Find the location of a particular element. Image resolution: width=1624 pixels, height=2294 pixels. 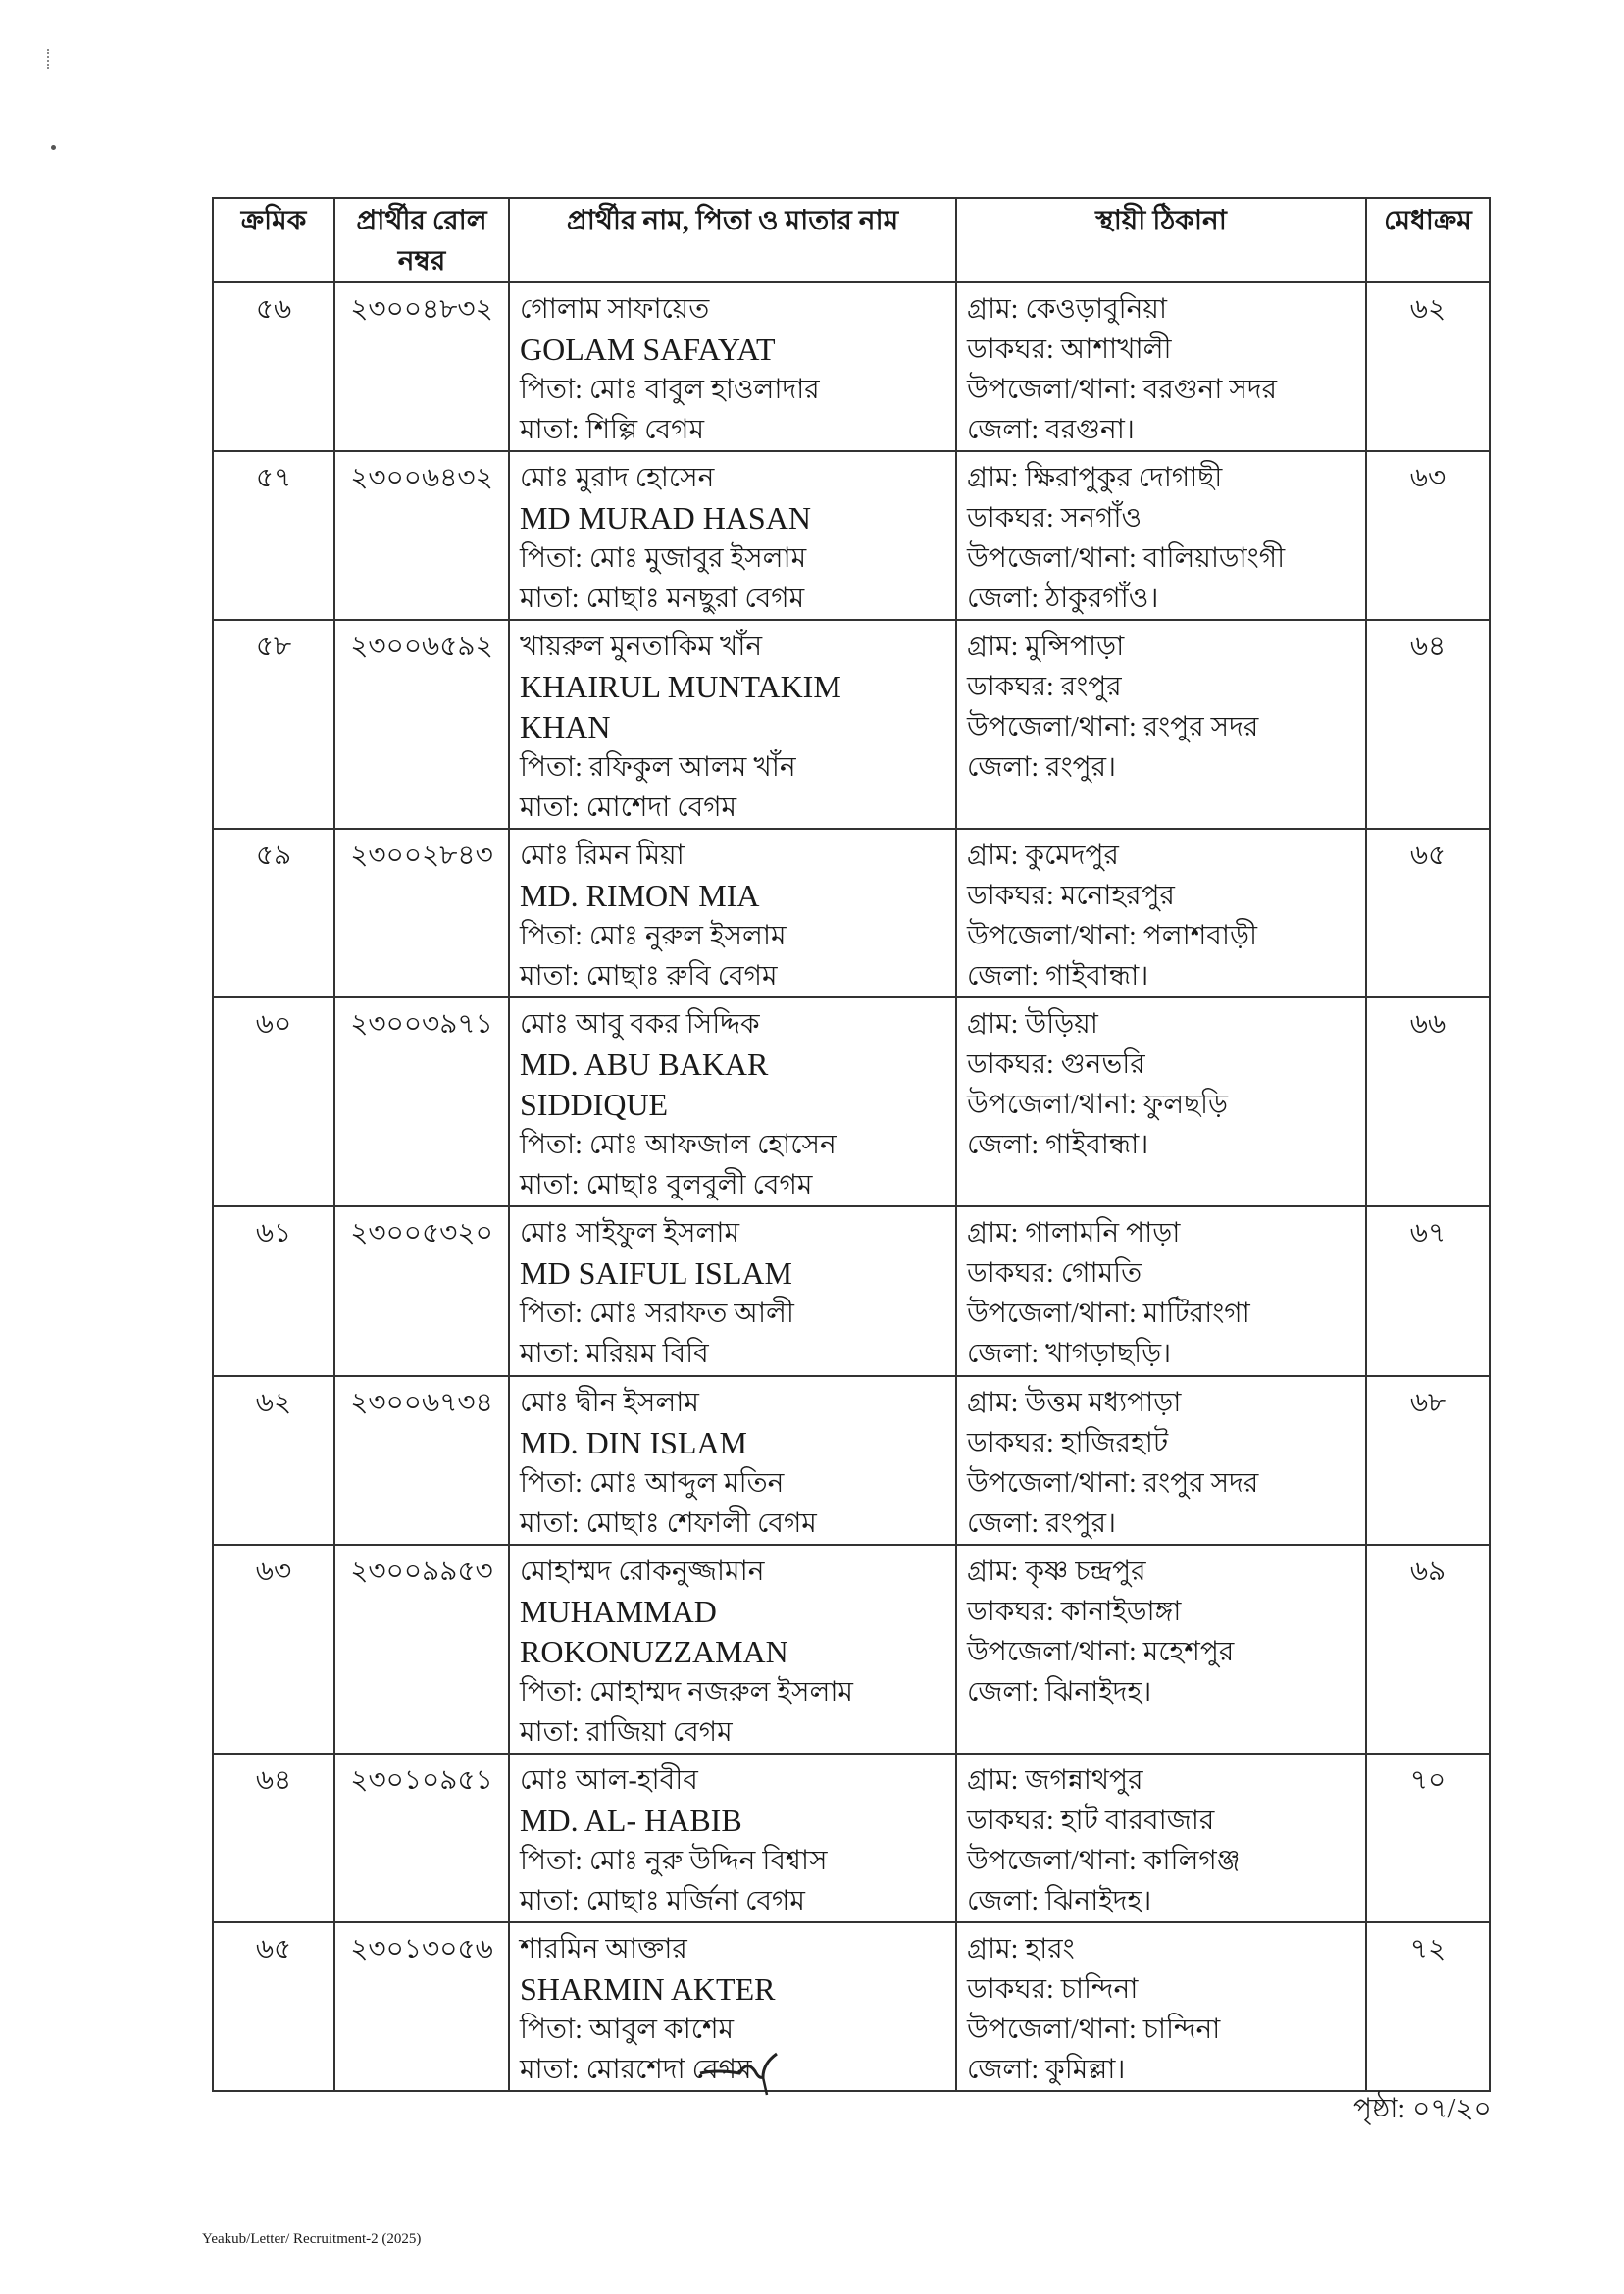

merit-cell: ৬৬ is located at coordinates (1428, 1101).